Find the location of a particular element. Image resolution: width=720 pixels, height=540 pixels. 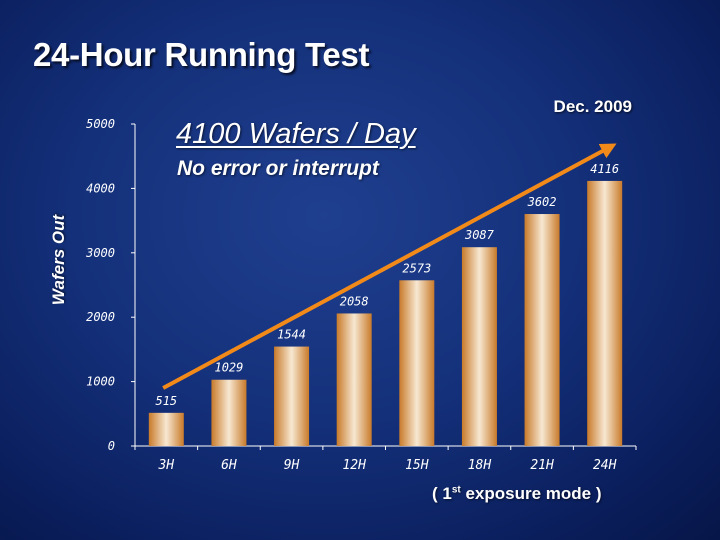

x-tick-label: 15H is located at coordinates (417, 465).